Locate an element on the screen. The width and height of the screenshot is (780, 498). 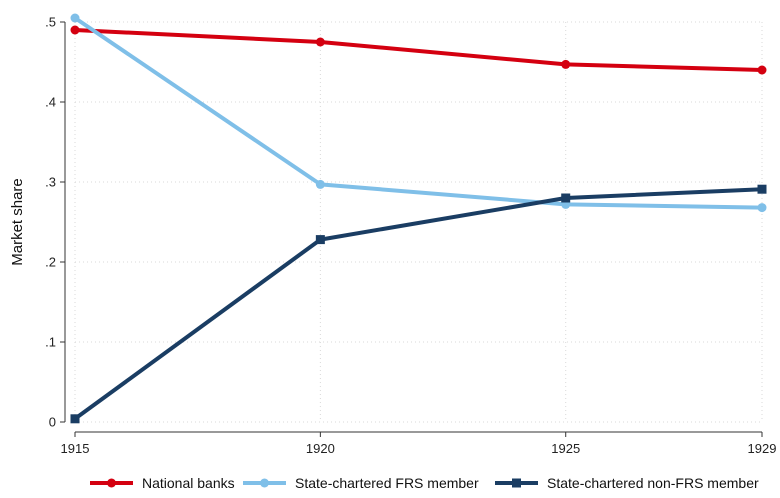
legend-item: State-chartered FRS member is located at coordinates (361, 483).